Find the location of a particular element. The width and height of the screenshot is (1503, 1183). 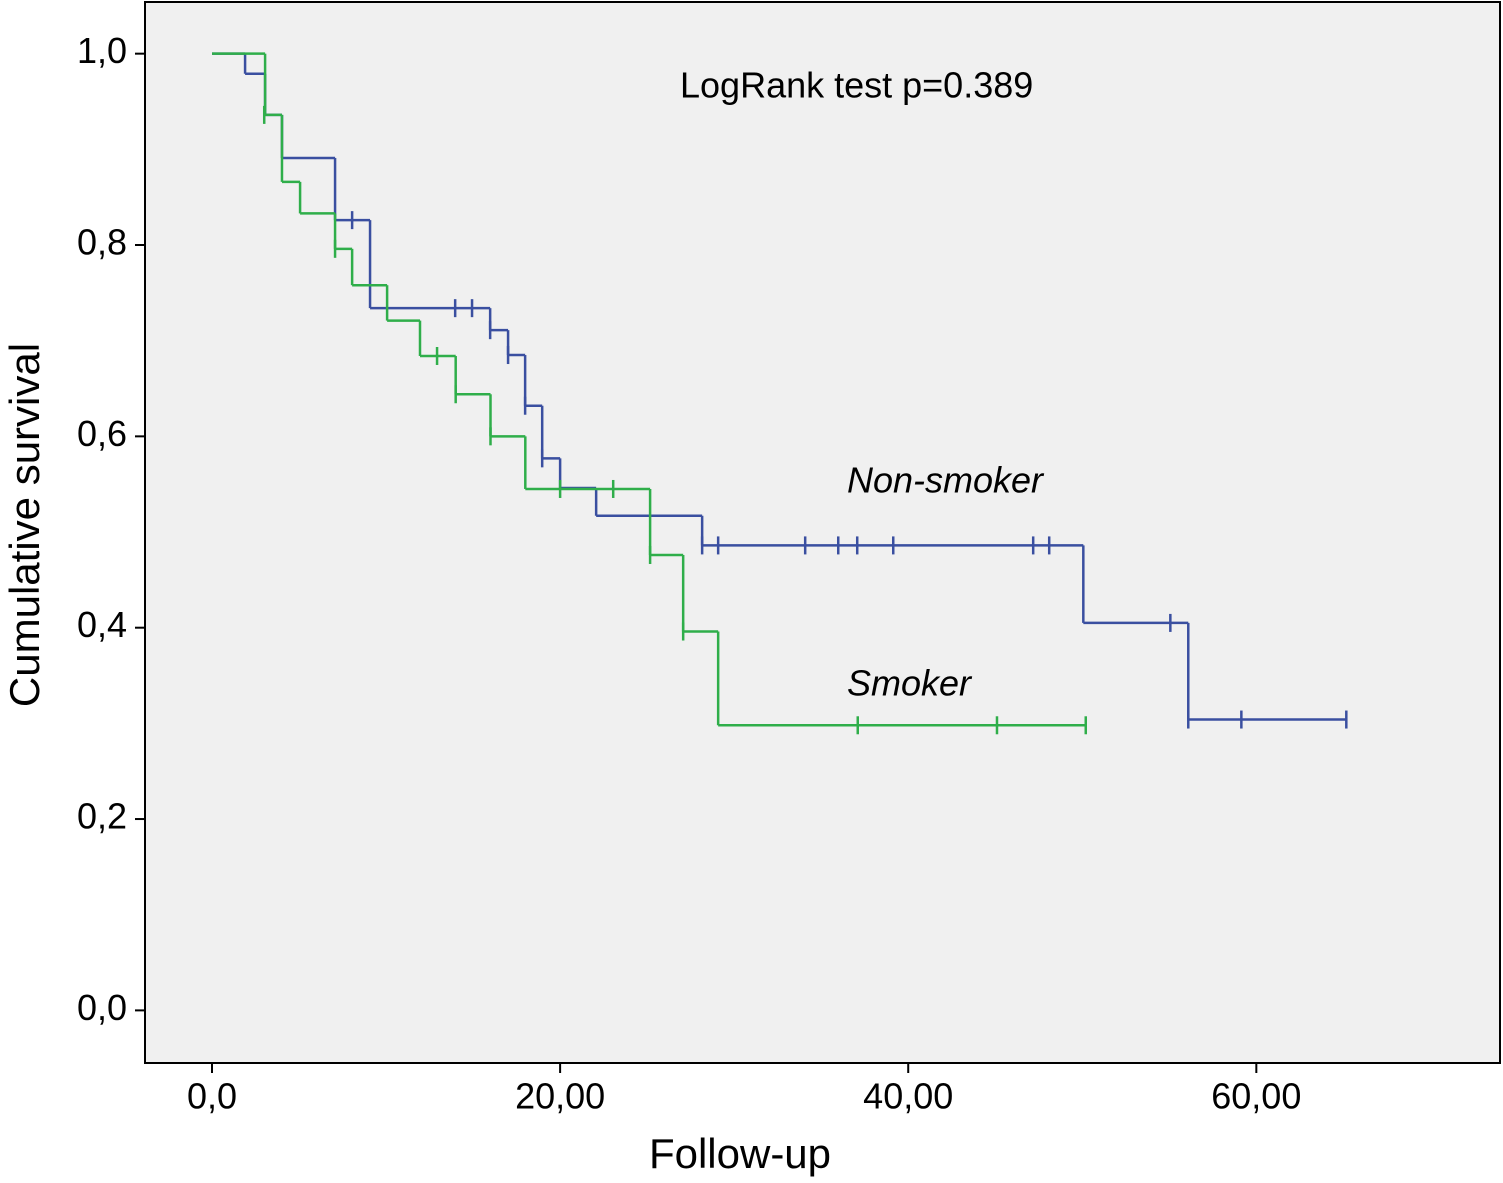

y-tick-label: 0,4 is located at coordinates (102, 624).